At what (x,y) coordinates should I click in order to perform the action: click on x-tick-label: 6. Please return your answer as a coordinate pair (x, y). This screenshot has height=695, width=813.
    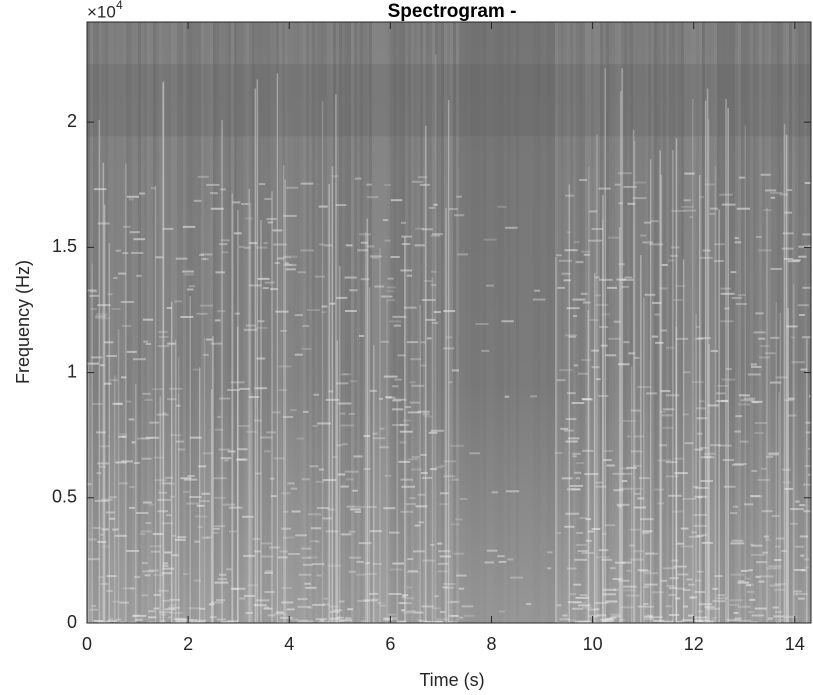
    Looking at the image, I should click on (390, 644).